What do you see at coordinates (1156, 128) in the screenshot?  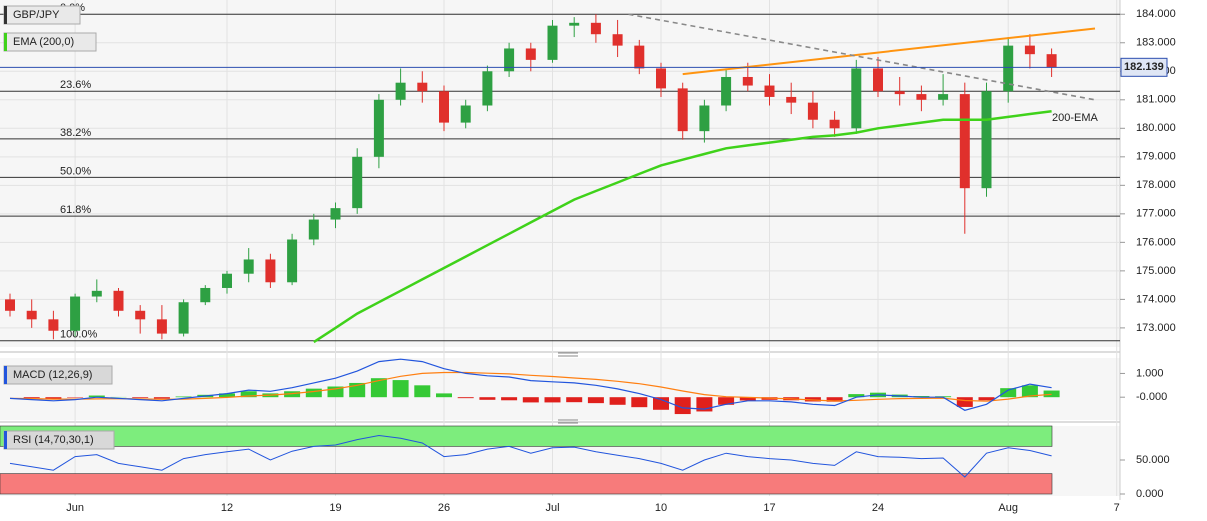 I see `y-tick-label: 180.000` at bounding box center [1156, 128].